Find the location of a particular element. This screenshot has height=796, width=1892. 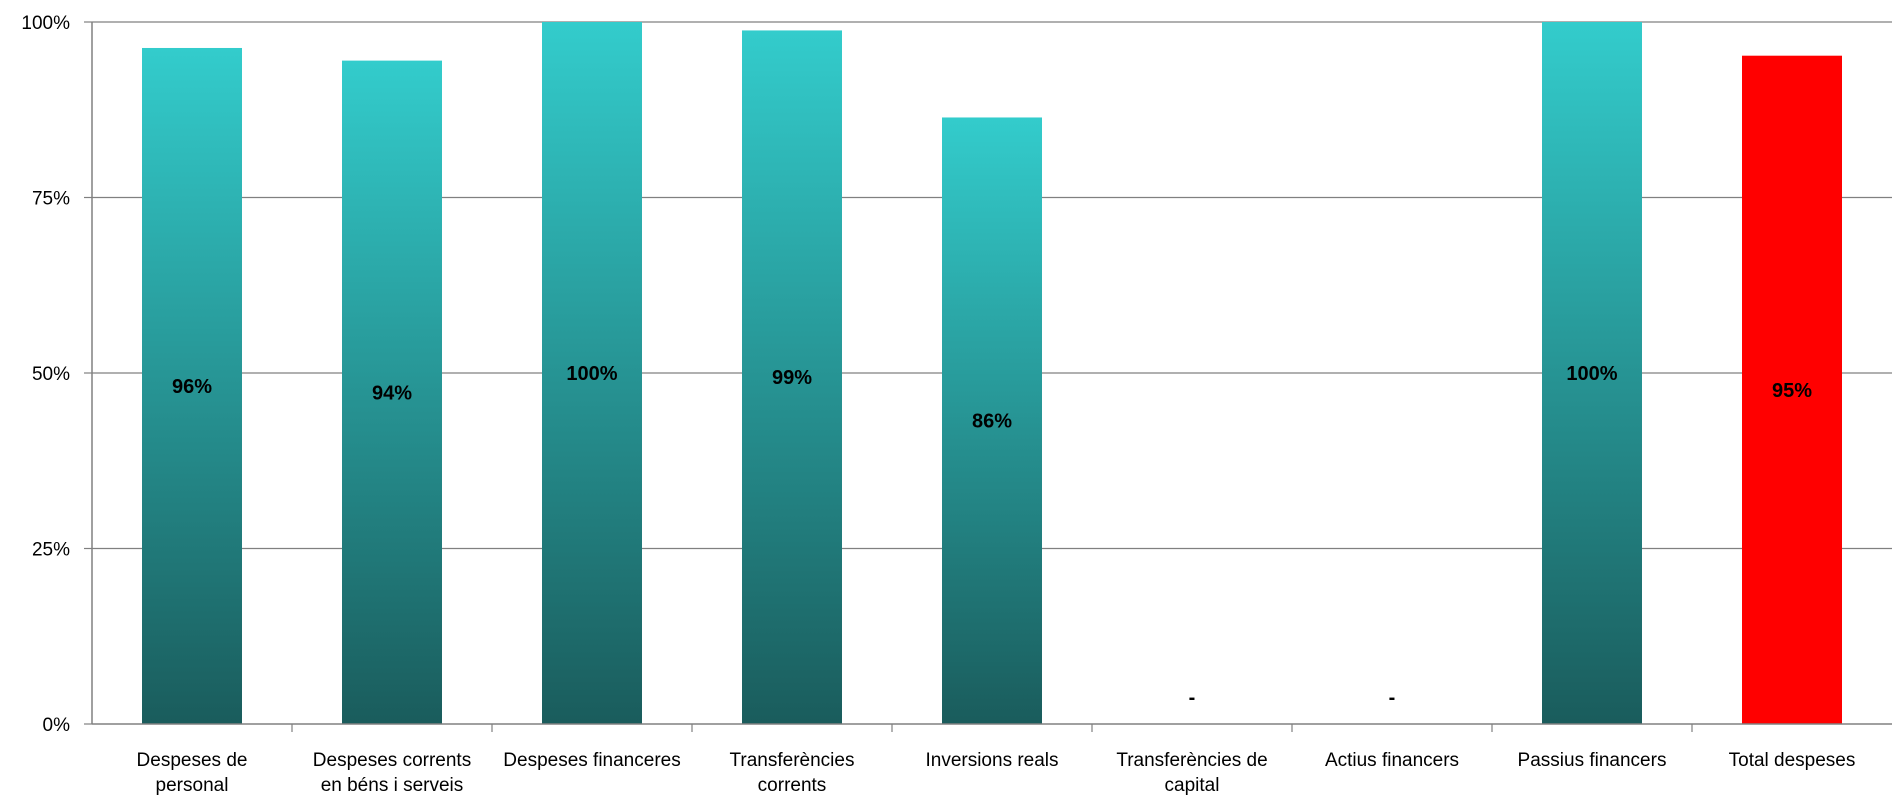

x-category-label: Transferències is located at coordinates (792, 760).